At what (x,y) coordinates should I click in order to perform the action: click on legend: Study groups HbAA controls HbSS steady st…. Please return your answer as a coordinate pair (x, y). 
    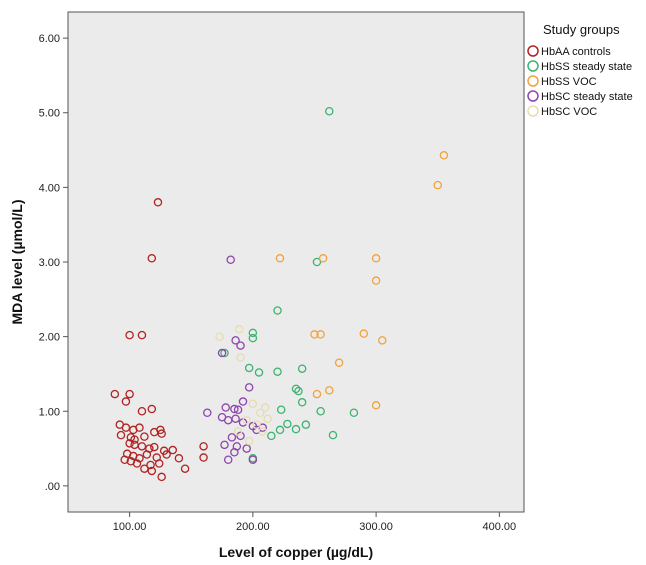
    Looking at the image, I should click on (580, 70).